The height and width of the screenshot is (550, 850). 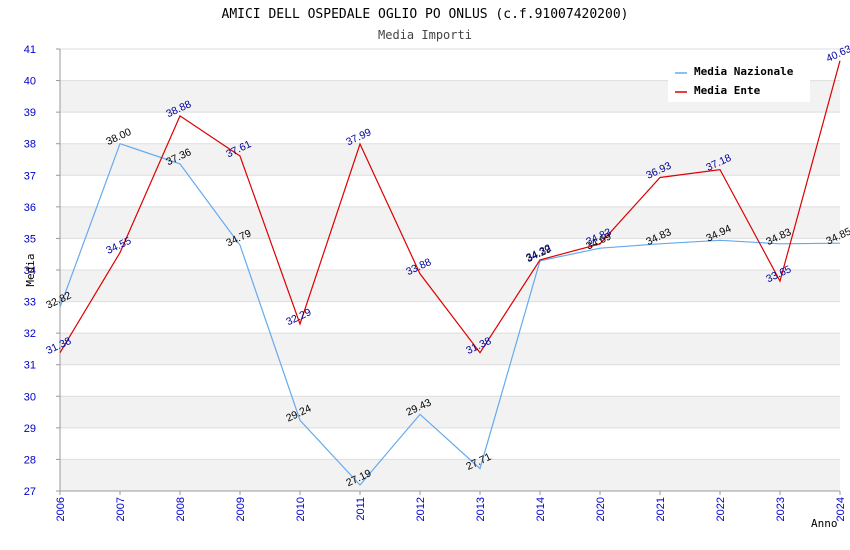 I want to click on x-tick-label: 2009, so click(x=241, y=509).